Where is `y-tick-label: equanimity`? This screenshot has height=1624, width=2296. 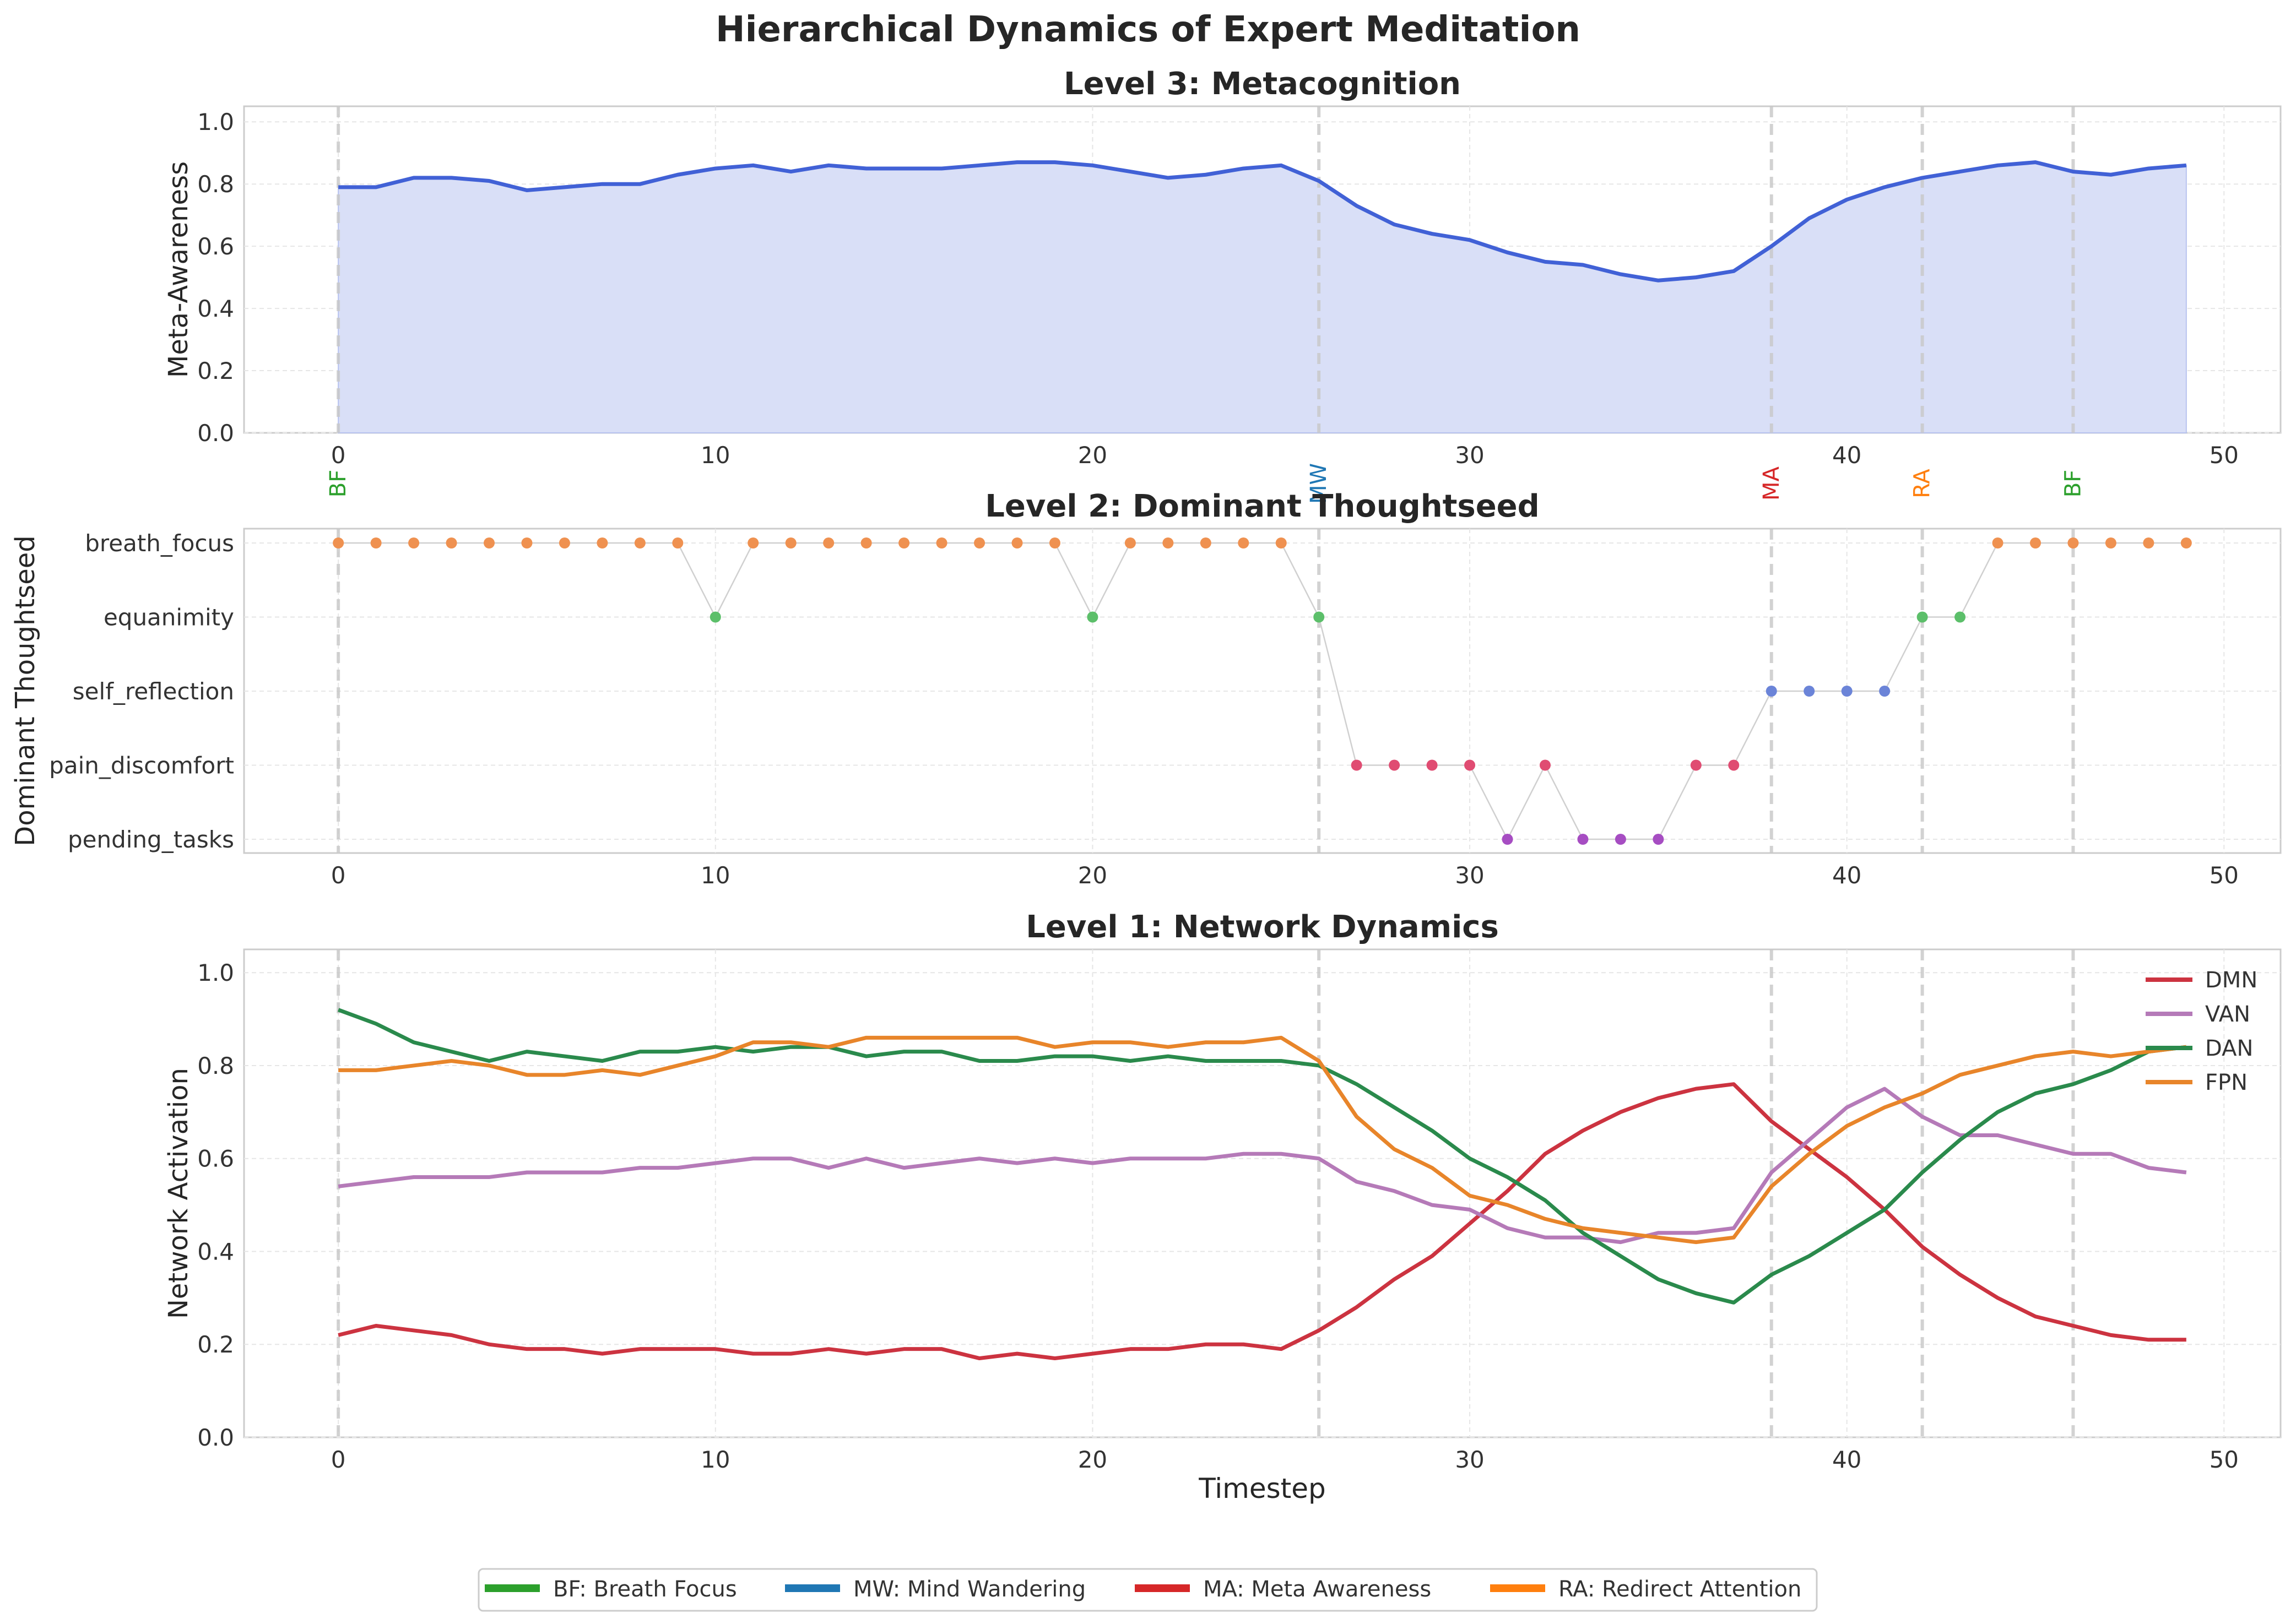 y-tick-label: equanimity is located at coordinates (169, 617).